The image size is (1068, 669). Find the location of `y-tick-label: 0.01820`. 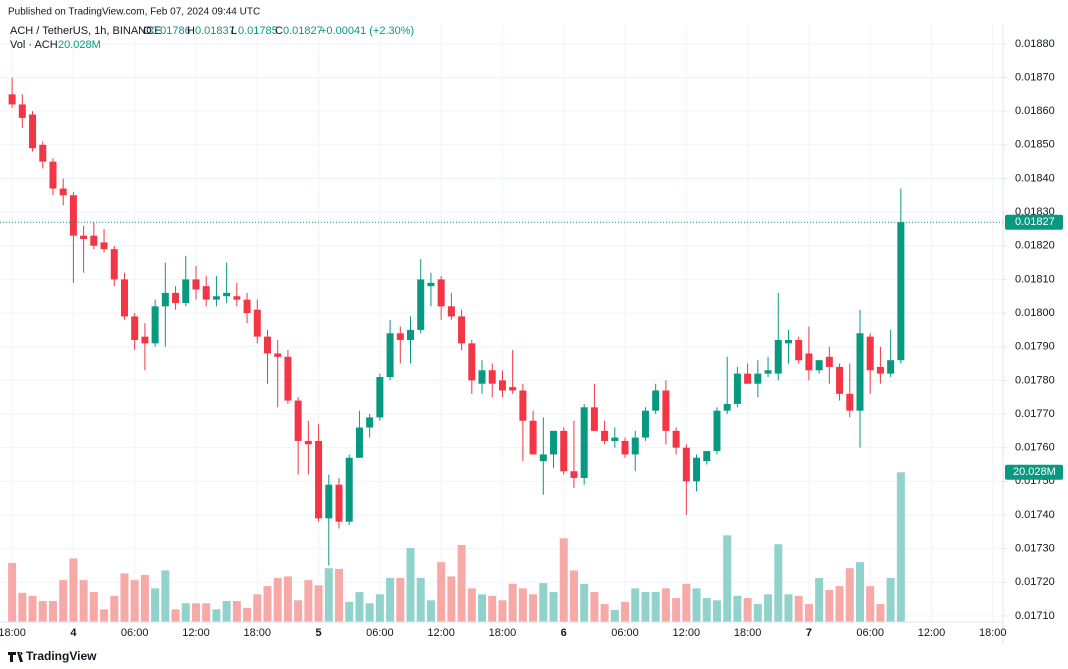

y-tick-label: 0.01820 is located at coordinates (1035, 246).